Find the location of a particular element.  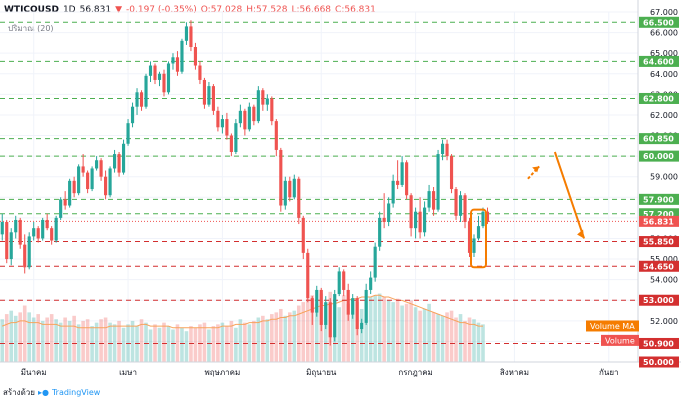

resistance-red-level-tag: 50.000 is located at coordinates (658, 362).